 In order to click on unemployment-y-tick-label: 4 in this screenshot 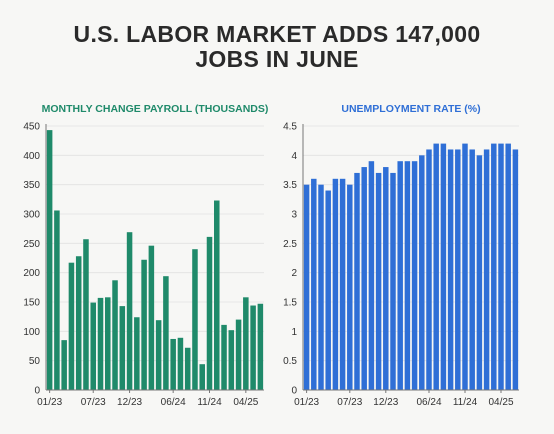, I will do `click(294, 156)`.